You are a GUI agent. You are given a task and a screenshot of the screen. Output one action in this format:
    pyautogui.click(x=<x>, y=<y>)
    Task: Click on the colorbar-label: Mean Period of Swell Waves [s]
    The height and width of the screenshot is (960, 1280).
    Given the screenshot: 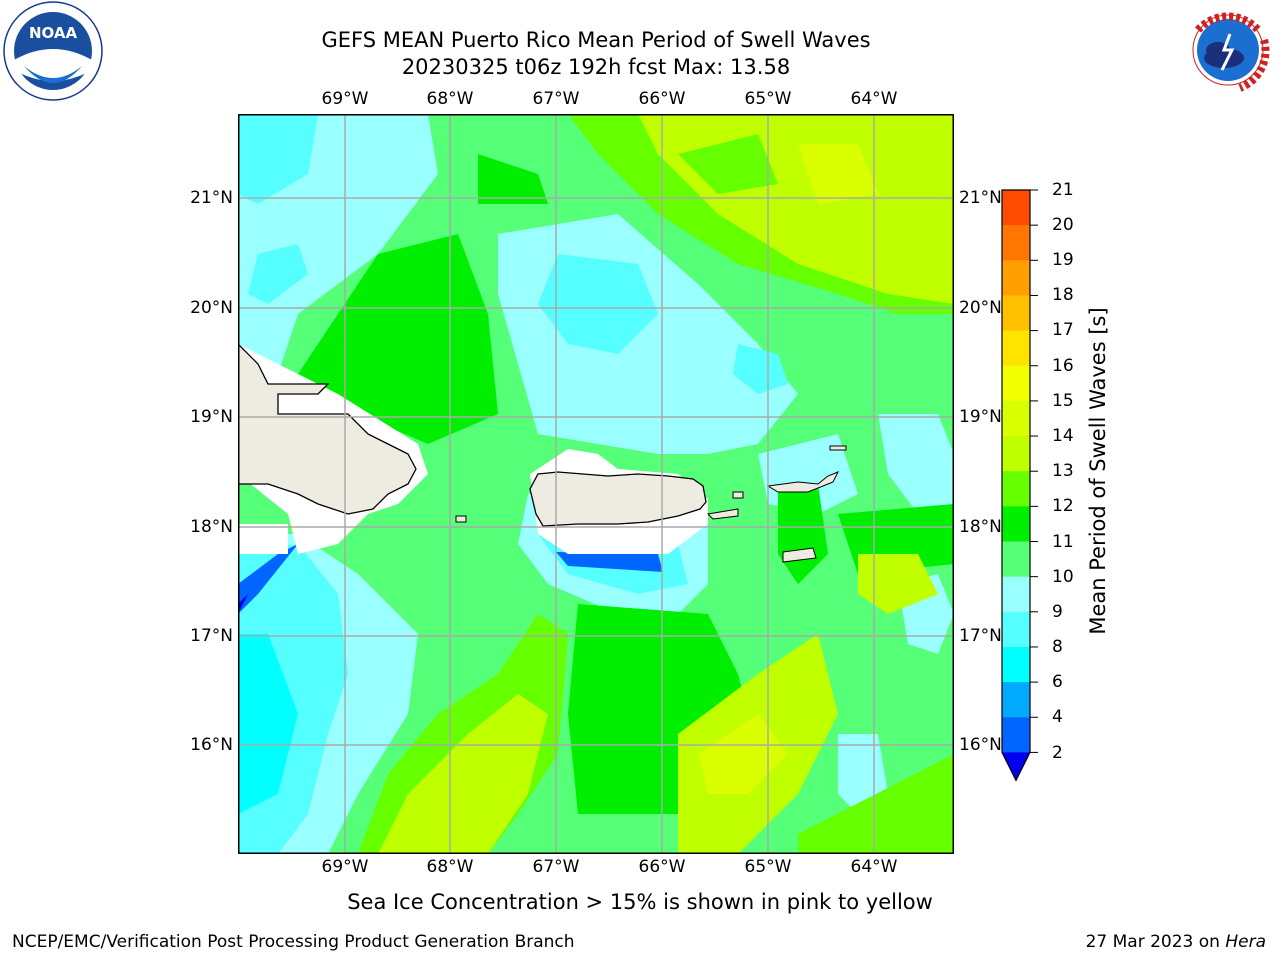 What is the action you would take?
    pyautogui.click(x=1098, y=471)
    